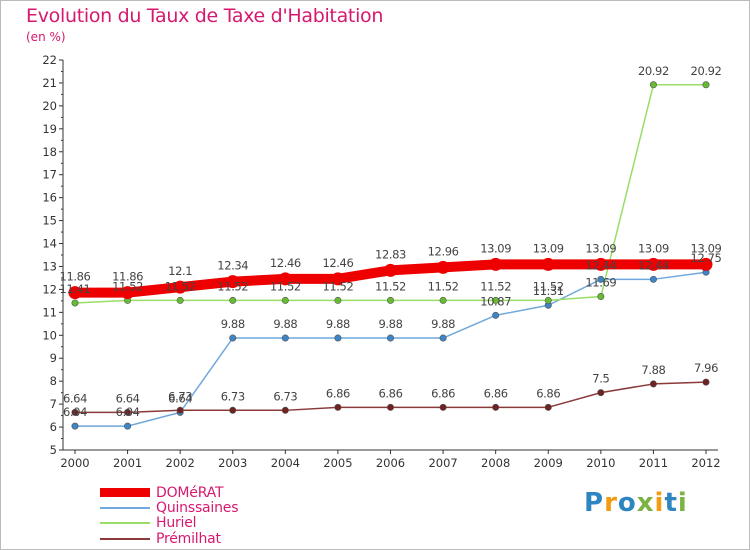  What do you see at coordinates (49, 289) in the screenshot?
I see `y-tick-label: 12` at bounding box center [49, 289].